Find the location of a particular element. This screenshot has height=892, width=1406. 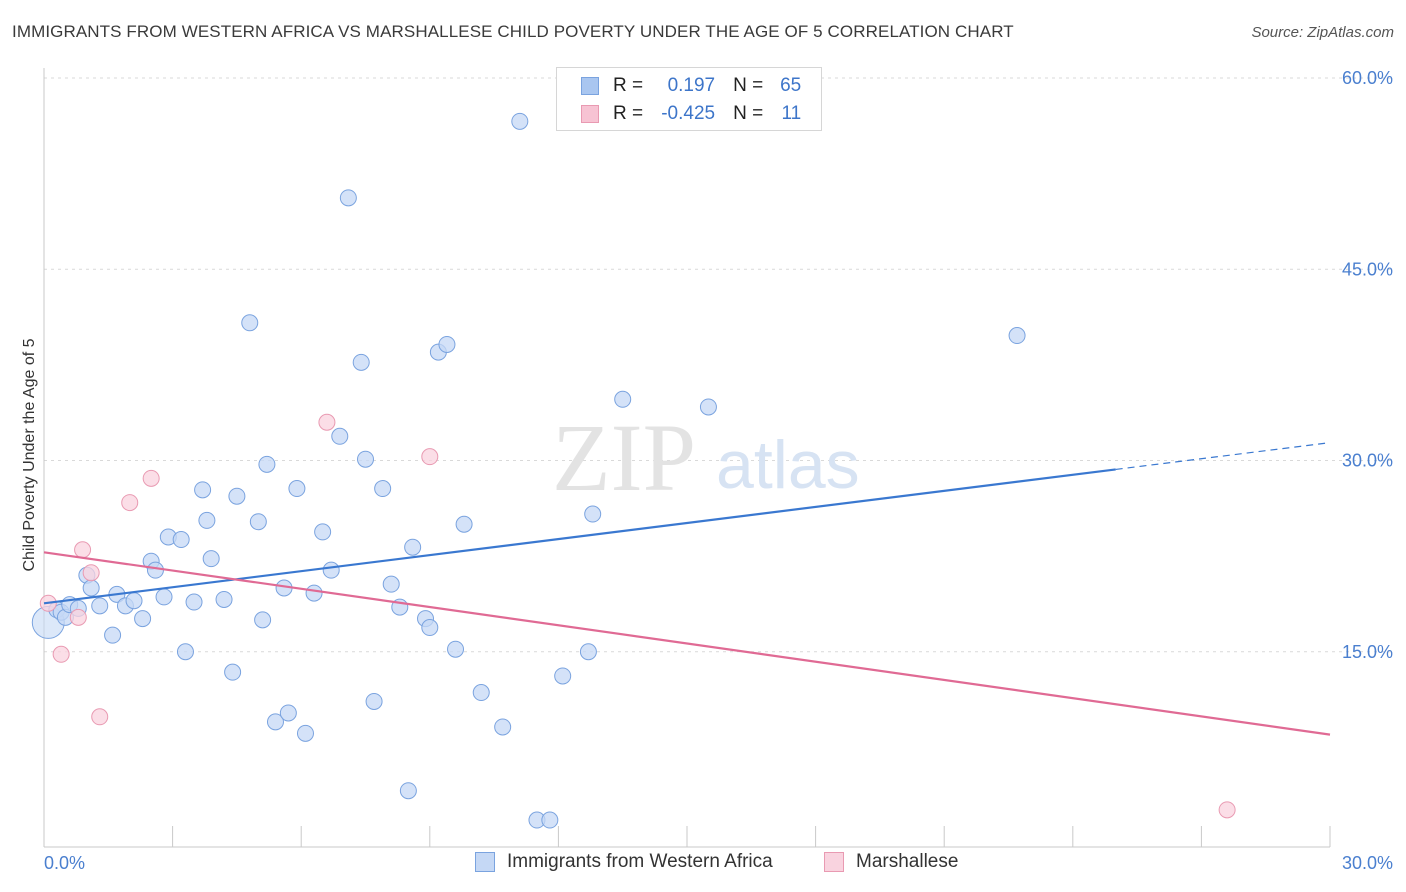

x-tick-label: 0.0% is located at coordinates (64, 863).